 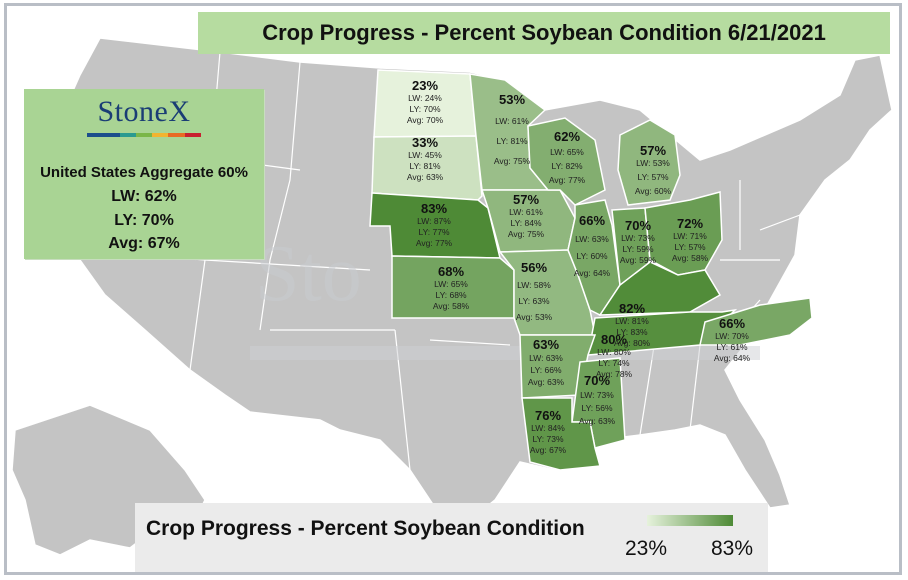 I want to click on state-IA-percent: 57%, so click(x=526, y=199).